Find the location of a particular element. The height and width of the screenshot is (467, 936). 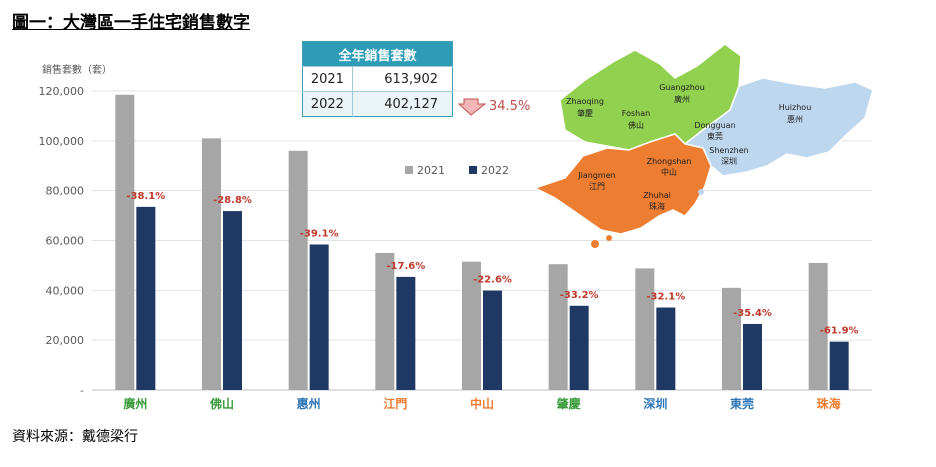

y-ticks: - 20,000 40,000 60,000 80,000 100,000 120,000 is located at coordinates (62, 241).